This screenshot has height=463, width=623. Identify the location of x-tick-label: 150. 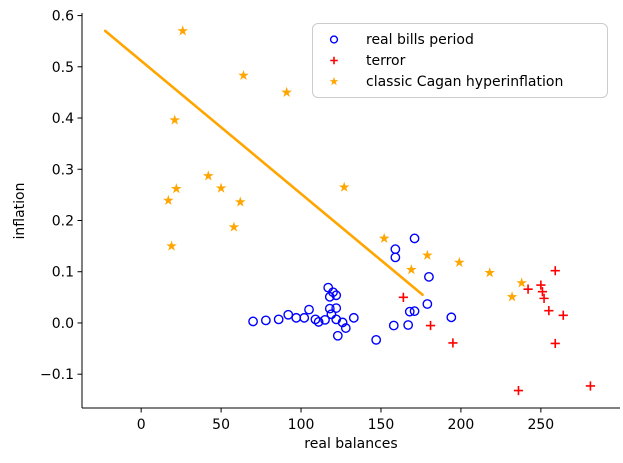
(381, 425).